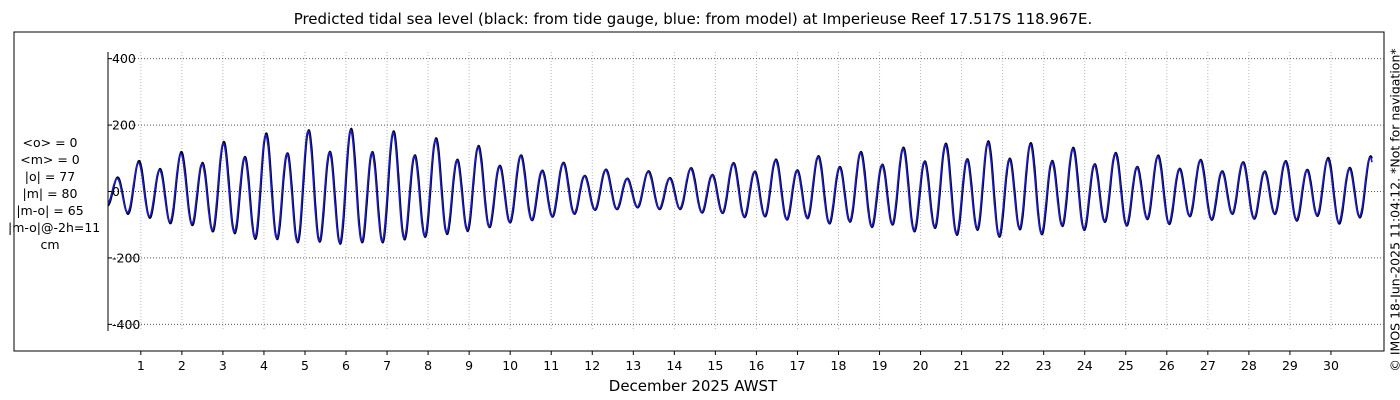 The height and width of the screenshot is (400, 1400). Describe the element at coordinates (182, 365) in the screenshot. I see `x-tick-label: 2` at that location.